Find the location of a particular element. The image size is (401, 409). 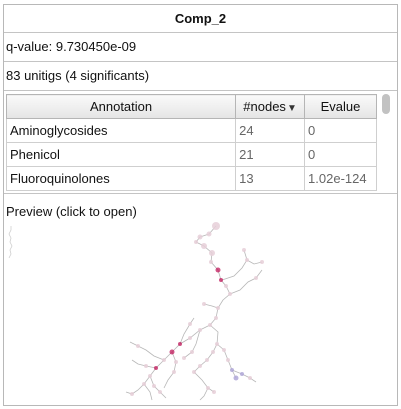

annotation-cell: Fluoroquinolones is located at coordinates (121, 178).